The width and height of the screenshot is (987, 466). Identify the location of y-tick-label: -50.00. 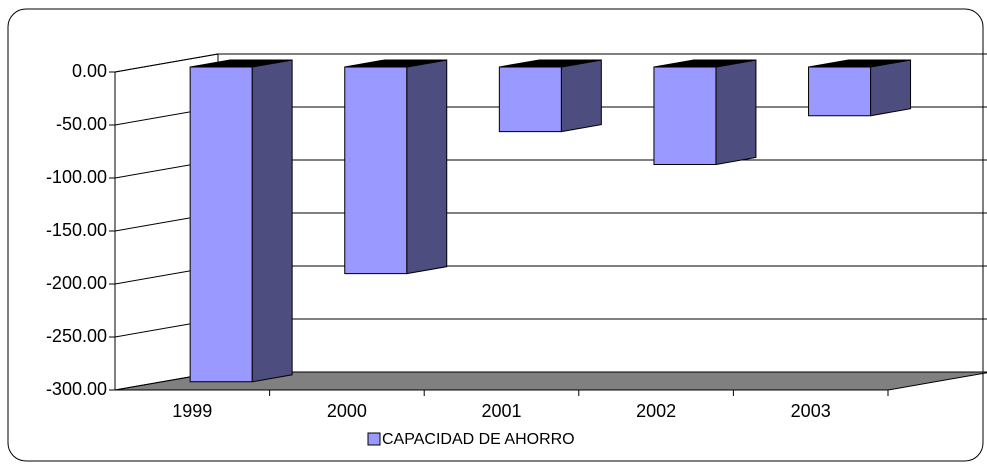
(81, 124).